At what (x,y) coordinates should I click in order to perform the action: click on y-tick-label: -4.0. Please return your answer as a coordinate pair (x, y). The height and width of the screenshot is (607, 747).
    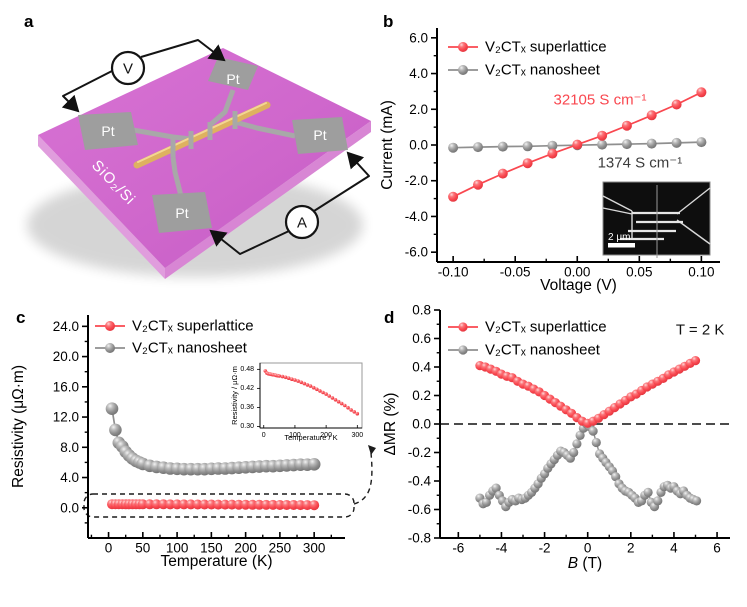
    Looking at the image, I should click on (416, 216).